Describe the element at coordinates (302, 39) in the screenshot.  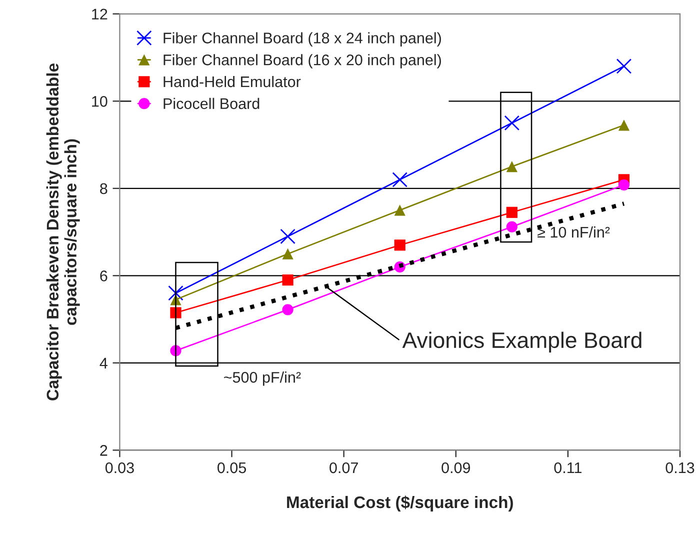
I see `legend-label: Fiber Channel Board (18 x 24 inch panel)` at that location.